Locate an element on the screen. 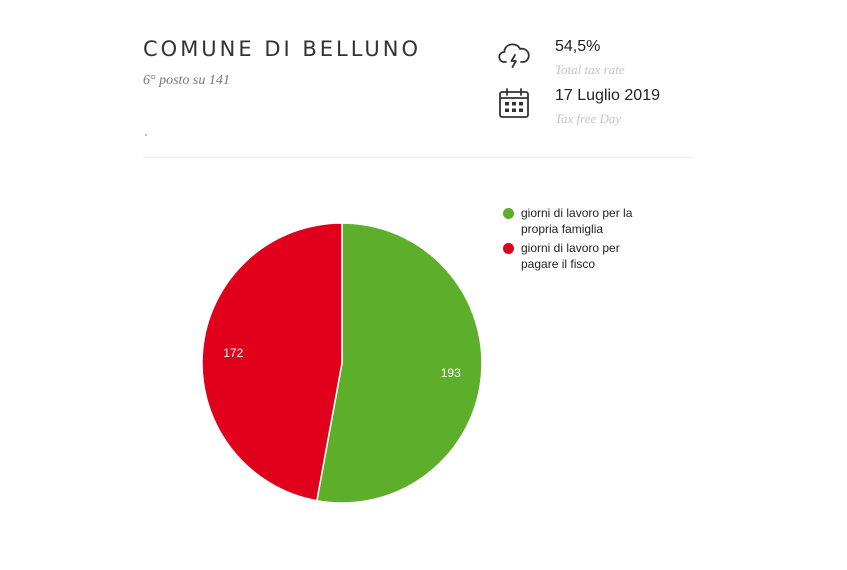 This screenshot has width=847, height=570. legend-swatch-famiglia is located at coordinates (508, 213).